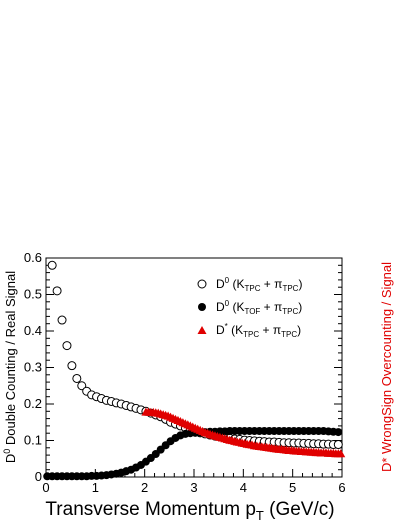  Describe the element at coordinates (290, 311) in the screenshot. I see `legend-filled-pisub: TPC` at that location.